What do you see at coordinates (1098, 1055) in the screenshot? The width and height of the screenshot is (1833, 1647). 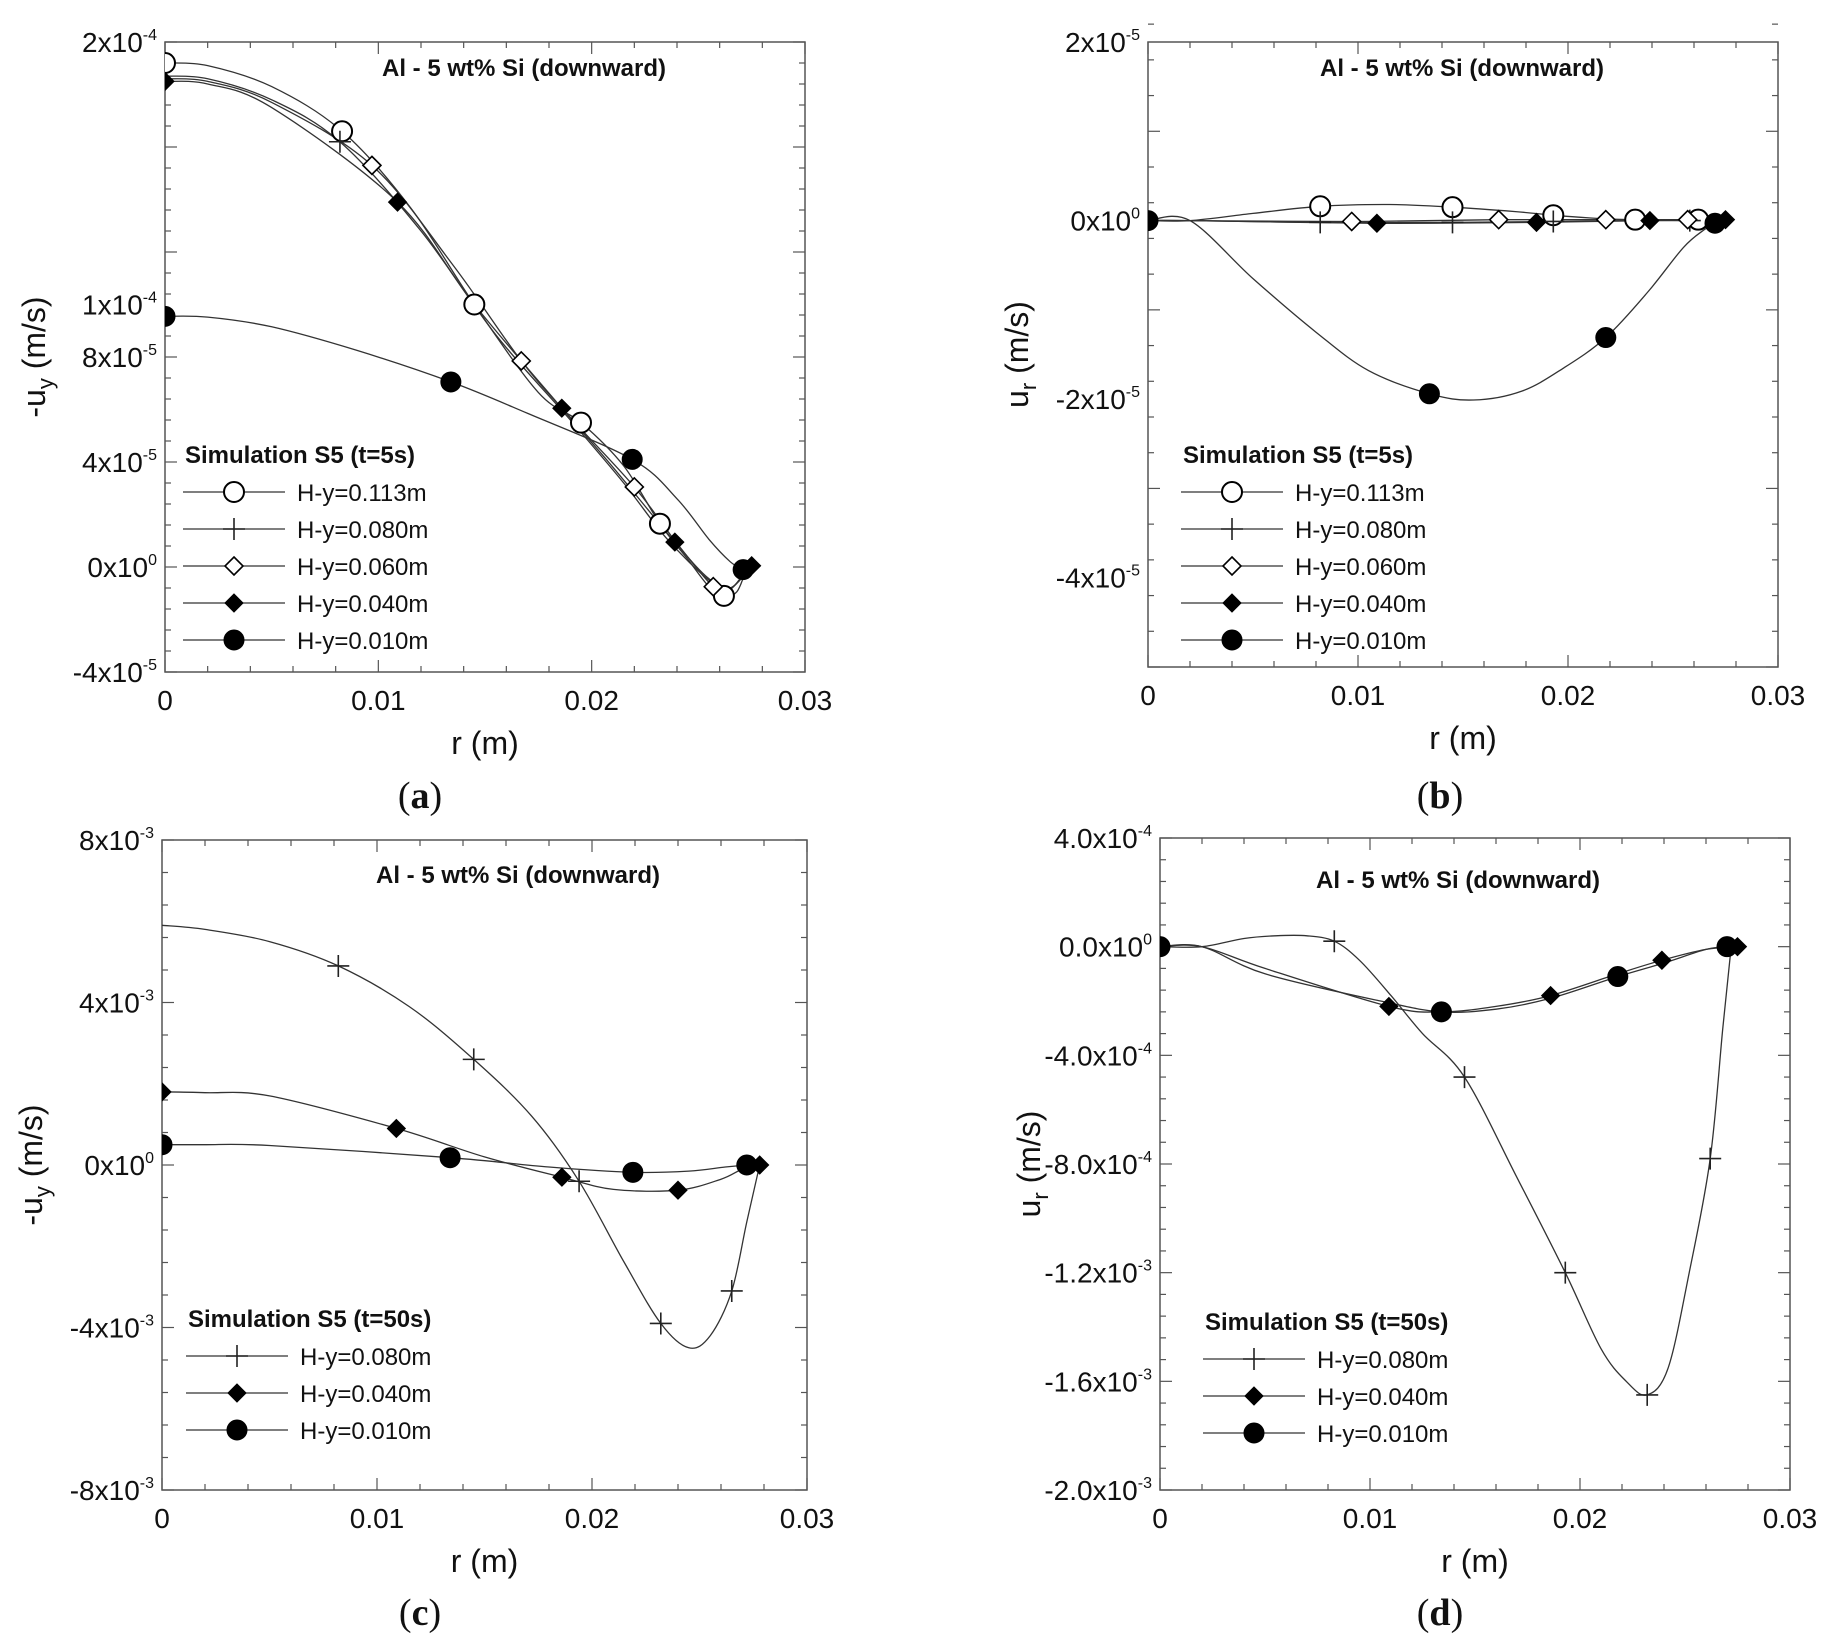 I see `y-tick-label: -4.0x10-4` at bounding box center [1098, 1055].